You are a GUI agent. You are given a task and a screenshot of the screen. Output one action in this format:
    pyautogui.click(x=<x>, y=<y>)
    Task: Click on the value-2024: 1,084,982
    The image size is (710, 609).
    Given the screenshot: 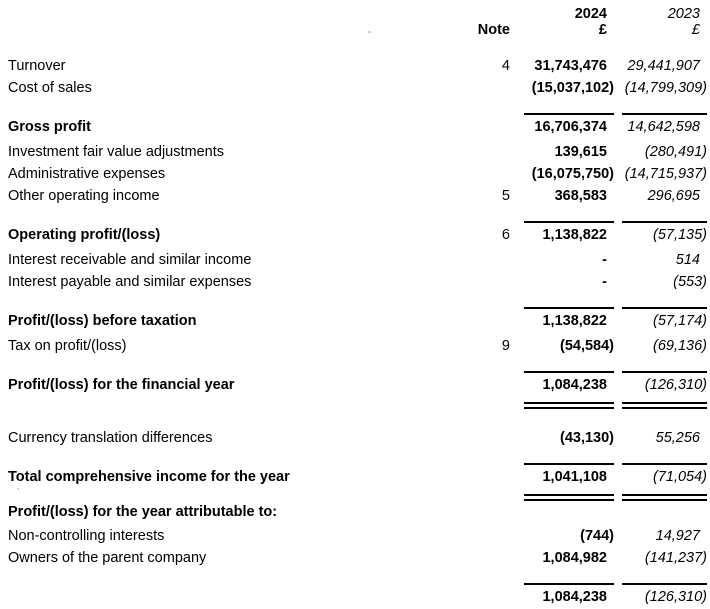 What is the action you would take?
    pyautogui.click(x=574, y=558)
    